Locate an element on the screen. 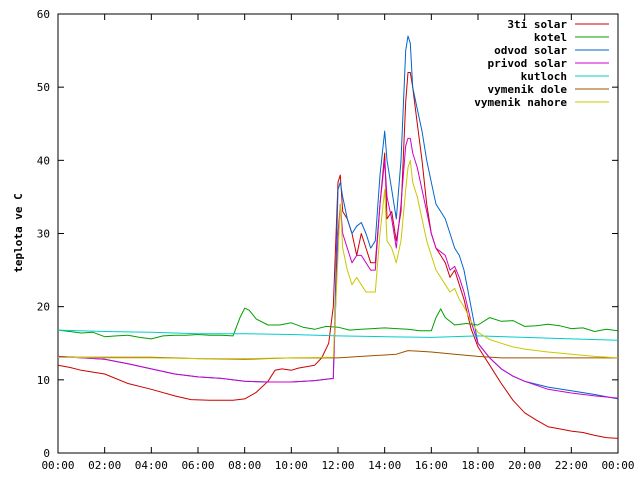 Image resolution: width=640 pixels, height=480 pixels. y-axis-label: teplota ve C is located at coordinates (18, 232).